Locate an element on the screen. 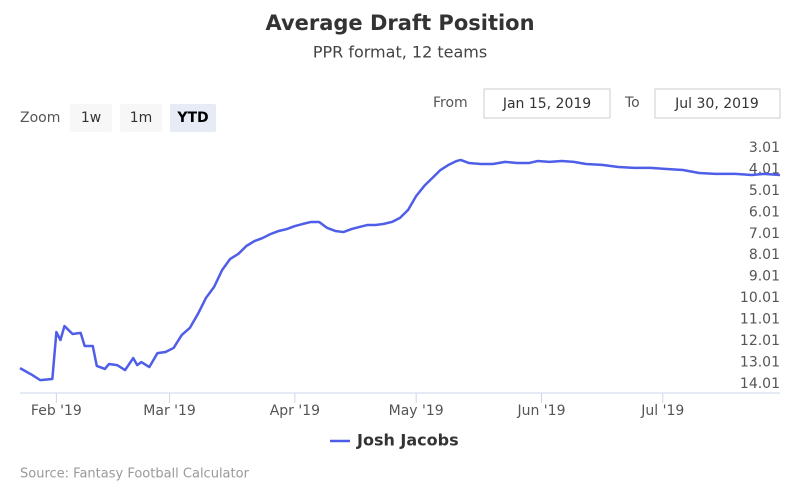 This screenshot has width=800, height=500. x-tick-label: Feb '19 is located at coordinates (56, 411).